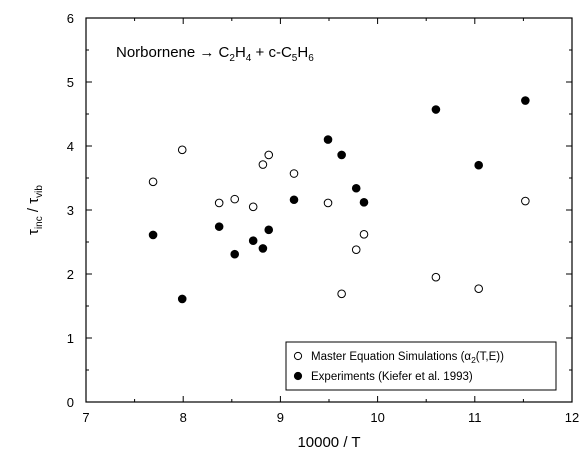  Describe the element at coordinates (33, 201) in the screenshot. I see `y-label-tau2: τ` at that location.